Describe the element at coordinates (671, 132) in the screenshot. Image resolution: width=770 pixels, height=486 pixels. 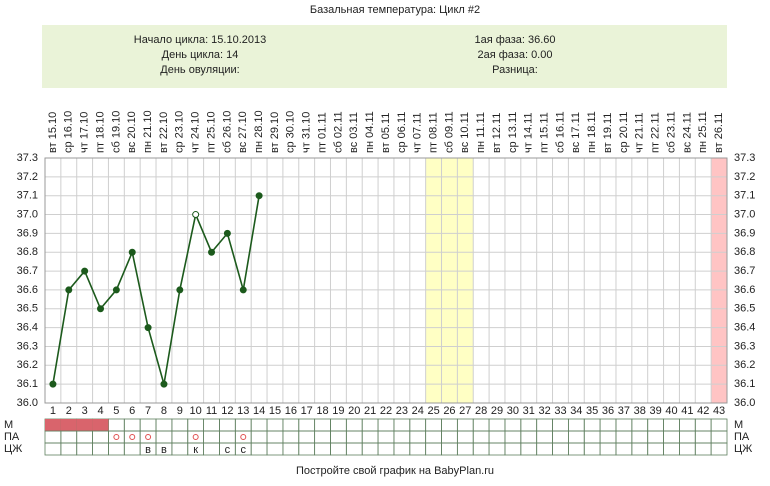
I see `x-date-label: сб 23.11` at that location.